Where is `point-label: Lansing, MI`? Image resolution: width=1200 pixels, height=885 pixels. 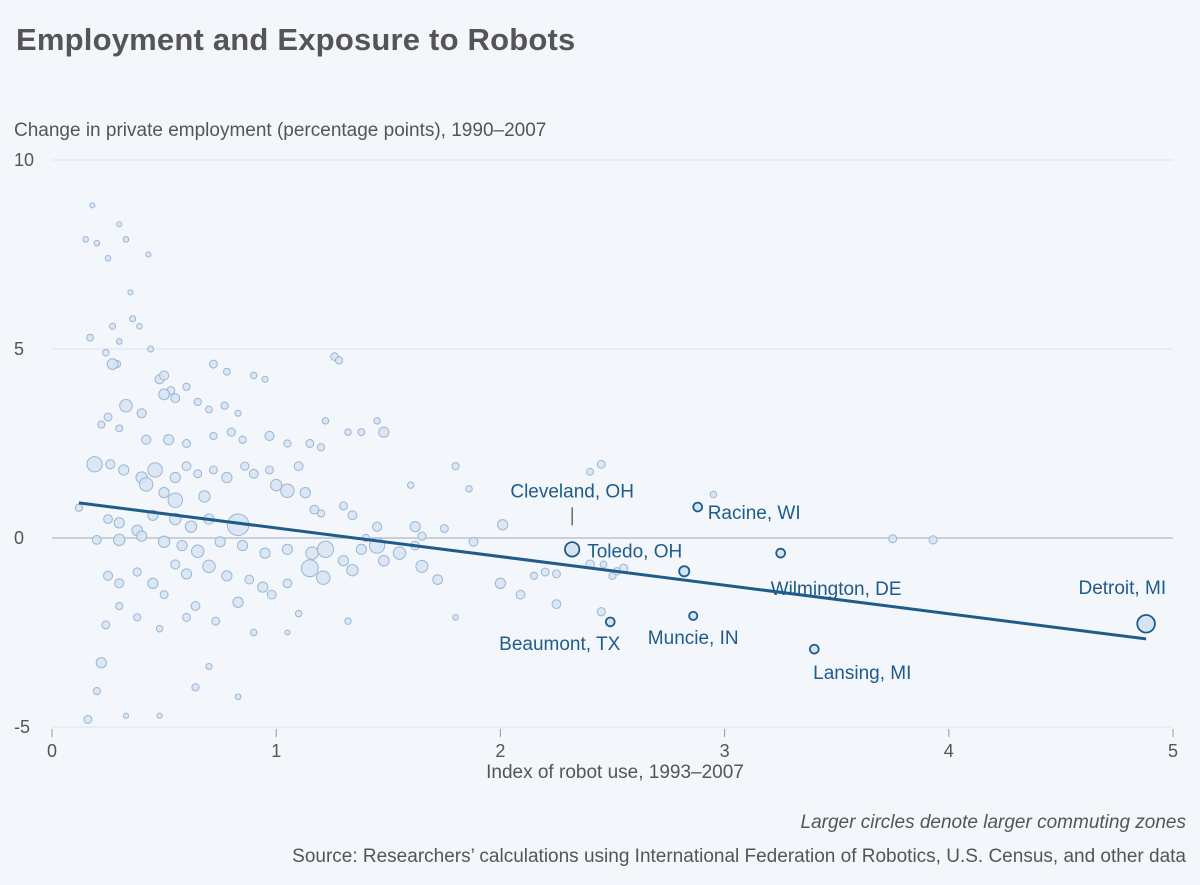 point-label: Lansing, MI is located at coordinates (862, 673).